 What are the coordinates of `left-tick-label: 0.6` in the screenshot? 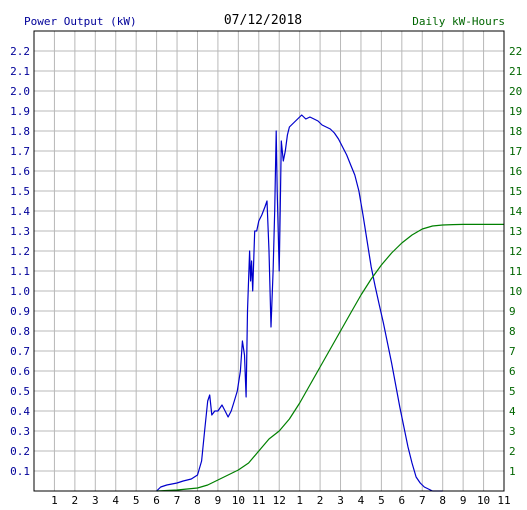 It's located at (20, 371).